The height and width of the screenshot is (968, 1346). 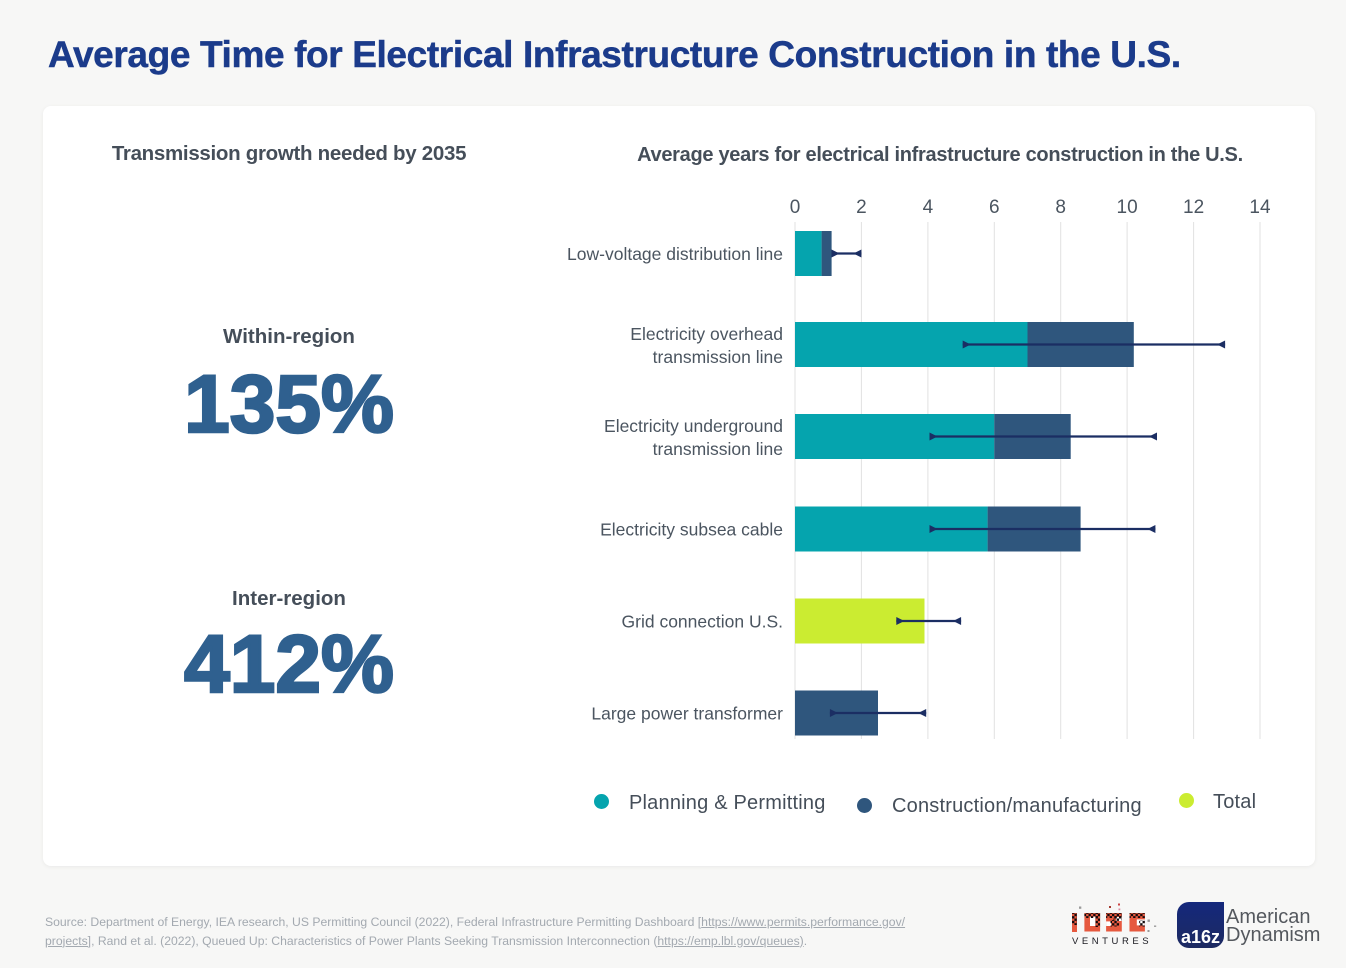 What do you see at coordinates (1112, 941) in the screenshot?
I see `svg-text: VENTURES` at bounding box center [1112, 941].